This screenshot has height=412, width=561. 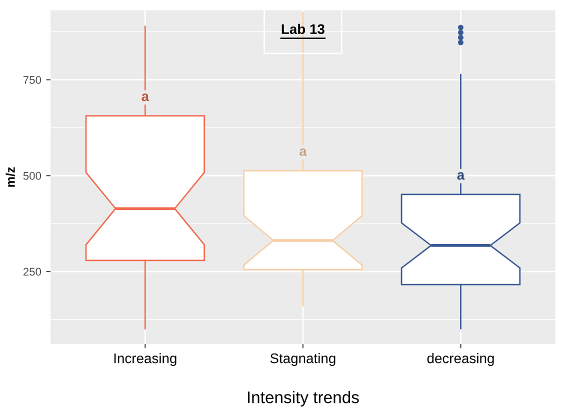 What do you see at coordinates (460, 359) in the screenshot?
I see `x-tick-label: decreasing` at bounding box center [460, 359].